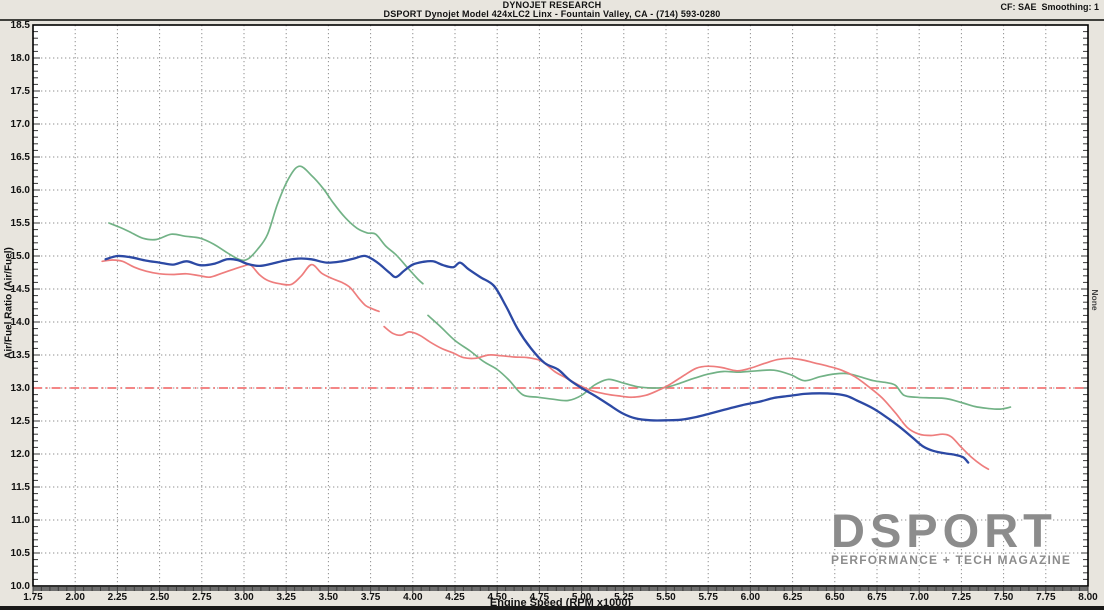 Image resolution: width=1104 pixels, height=610 pixels. Describe the element at coordinates (33, 597) in the screenshot. I see `svg-text: 1.75` at that location.